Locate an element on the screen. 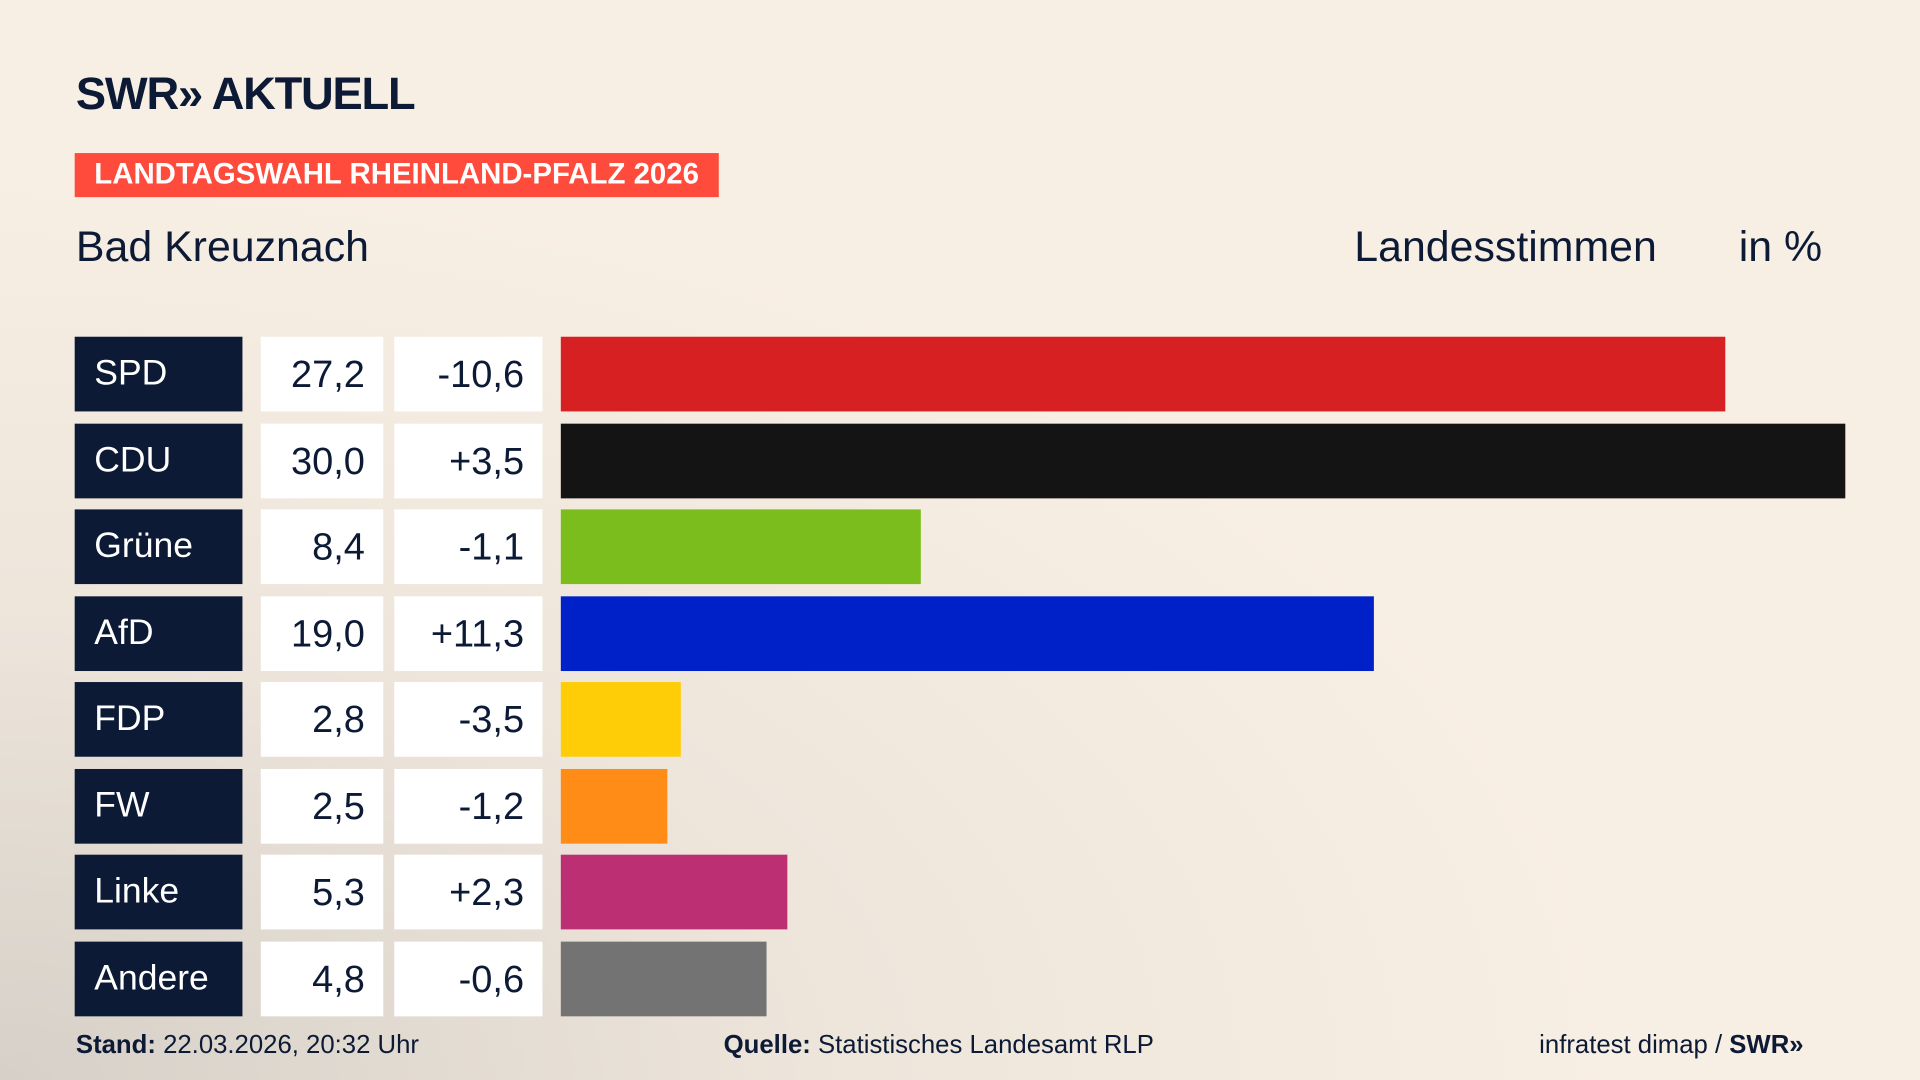 Image resolution: width=1920 pixels, height=1080 pixels. vote-share: 30,0 is located at coordinates (322, 460).